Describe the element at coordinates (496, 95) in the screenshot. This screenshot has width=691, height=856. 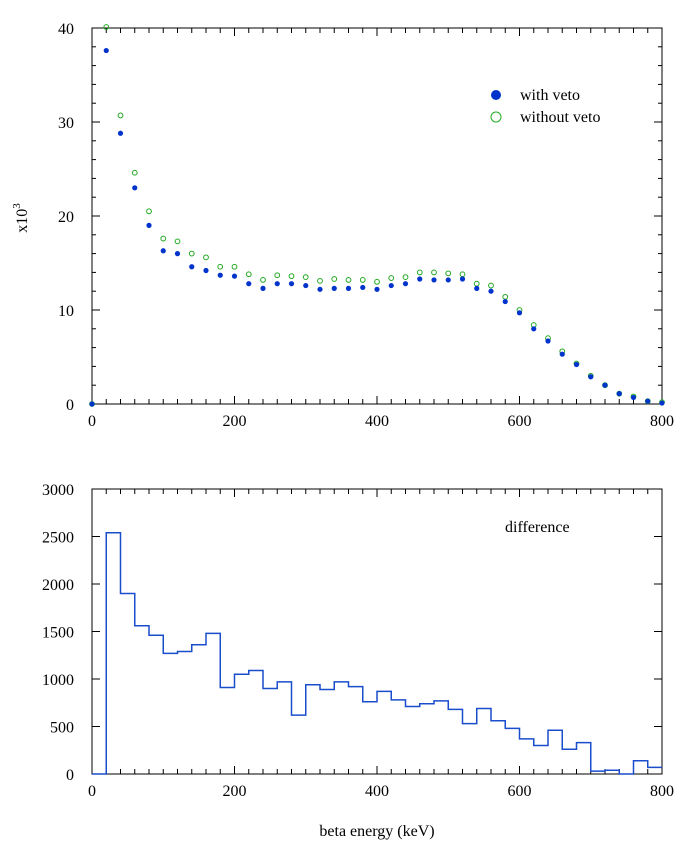
I see `legend-marker-with-veto` at that location.